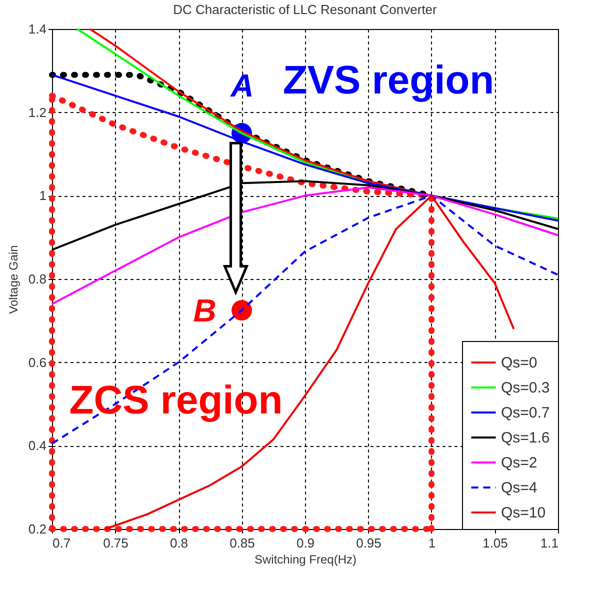 The width and height of the screenshot is (590, 597). I want to click on x-tick-label: 1.1, so click(549, 543).